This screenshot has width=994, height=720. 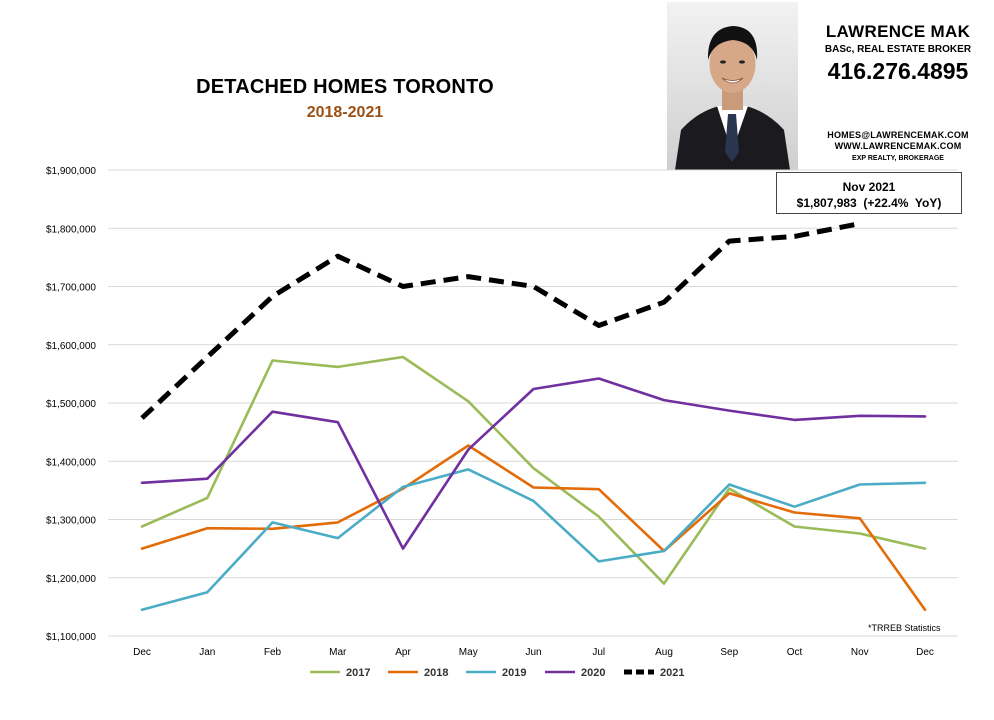 I want to click on chart-title: DETACHED HOMES TORONTO, so click(x=345, y=87).